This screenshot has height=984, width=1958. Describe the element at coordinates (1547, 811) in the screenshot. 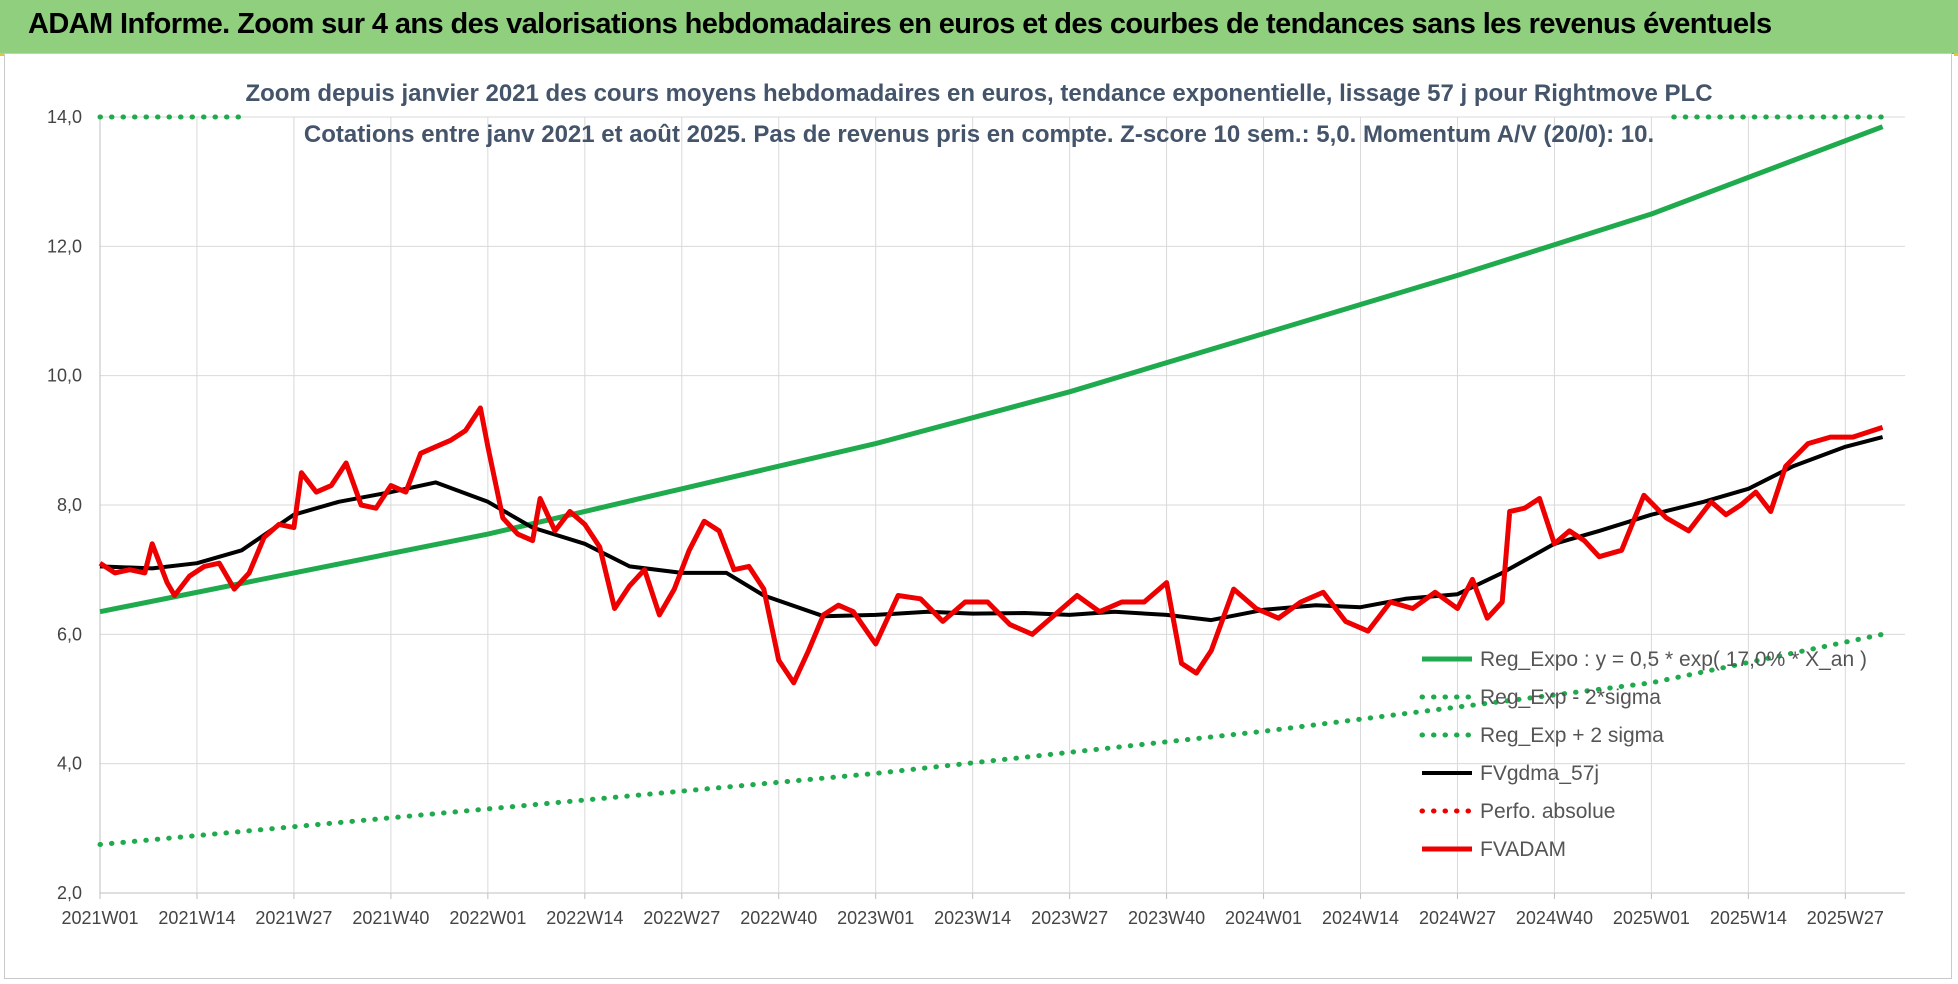

I see `legend-label: Perfo. absolue` at that location.